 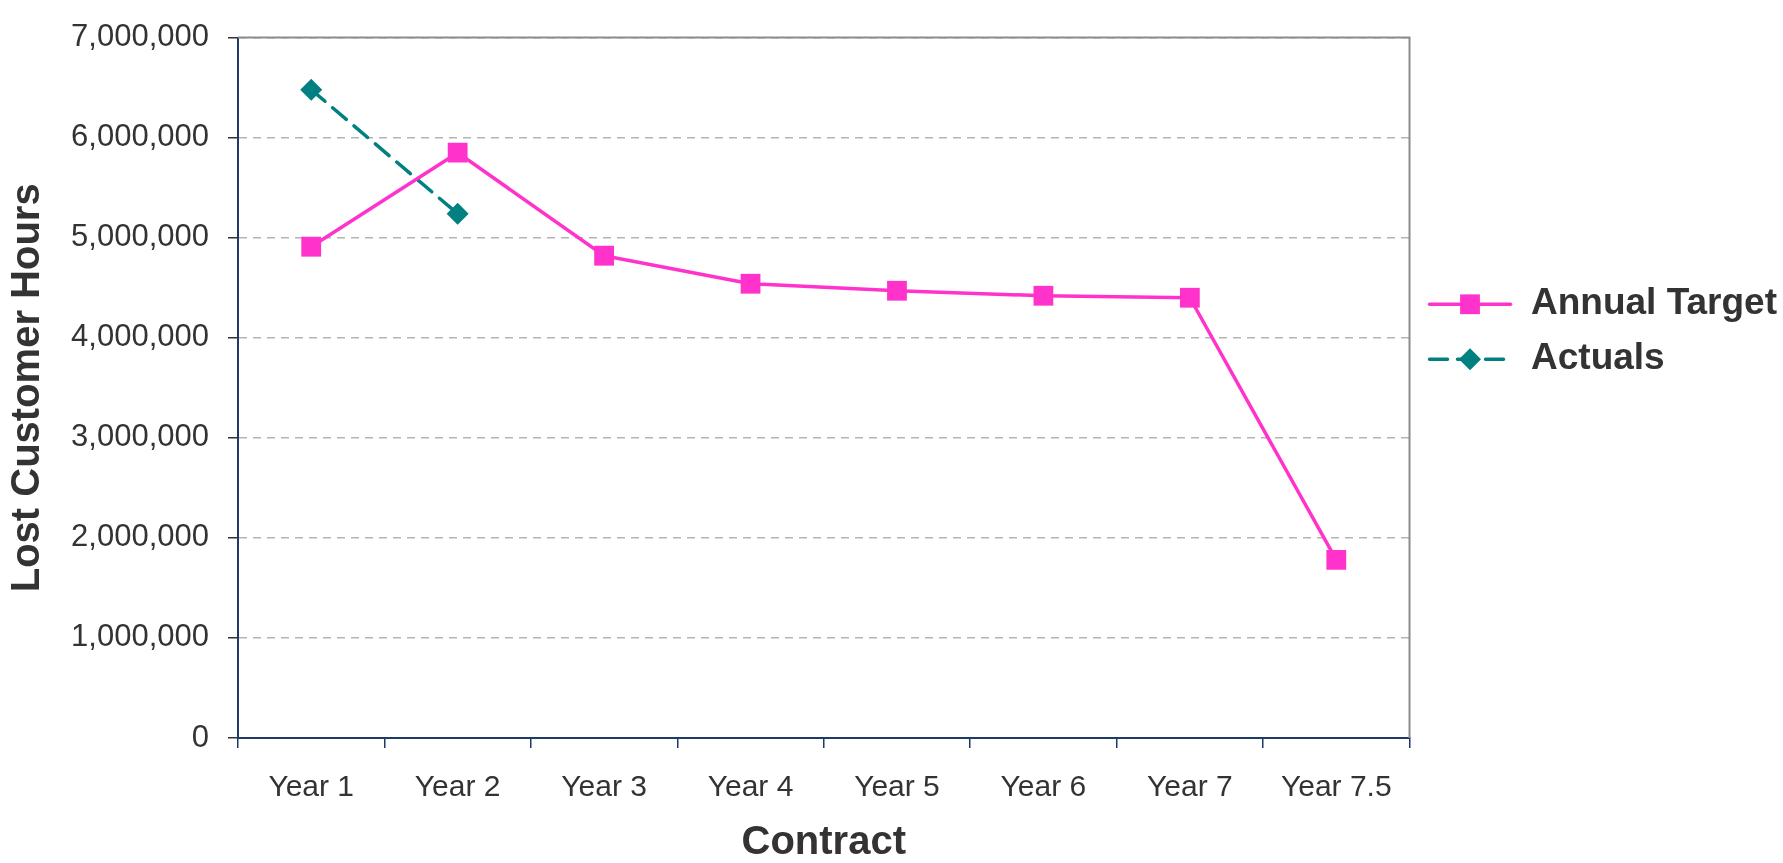 What do you see at coordinates (897, 786) in the screenshot?
I see `x-tick-label: Year 5` at bounding box center [897, 786].